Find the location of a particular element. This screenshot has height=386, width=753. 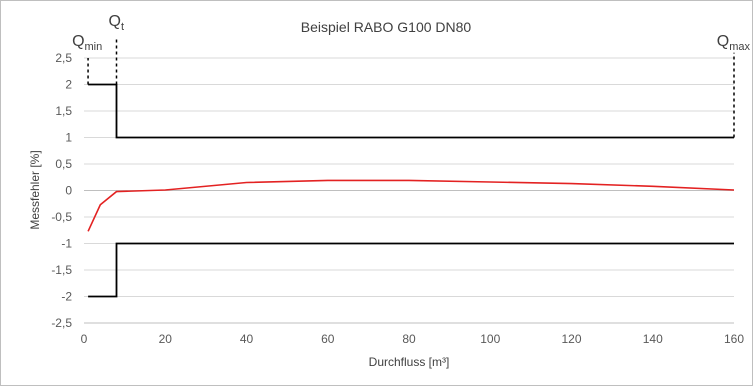

x-tick-labels: 0 20 40 60 80 100 120 140 160 is located at coordinates (413, 339).